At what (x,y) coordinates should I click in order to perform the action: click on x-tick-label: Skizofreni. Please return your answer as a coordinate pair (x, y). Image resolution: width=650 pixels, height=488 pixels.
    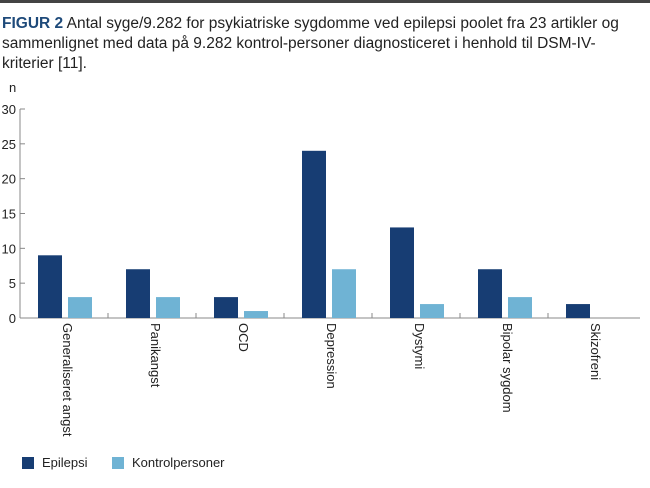
    Looking at the image, I should click on (595, 351).